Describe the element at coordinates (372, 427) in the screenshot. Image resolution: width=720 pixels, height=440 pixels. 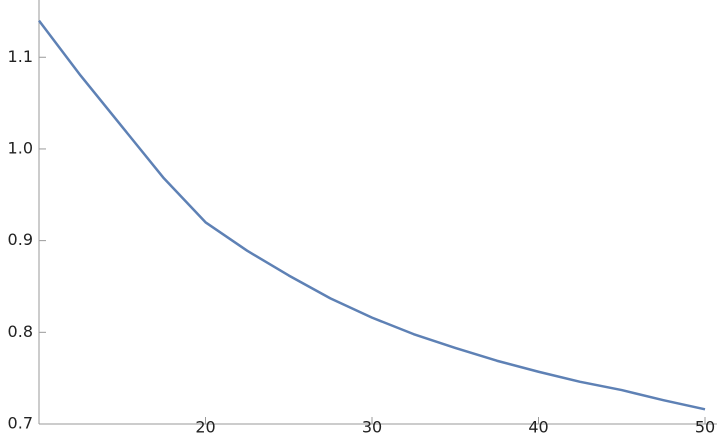
I see `x-tick-label: 30` at that location.